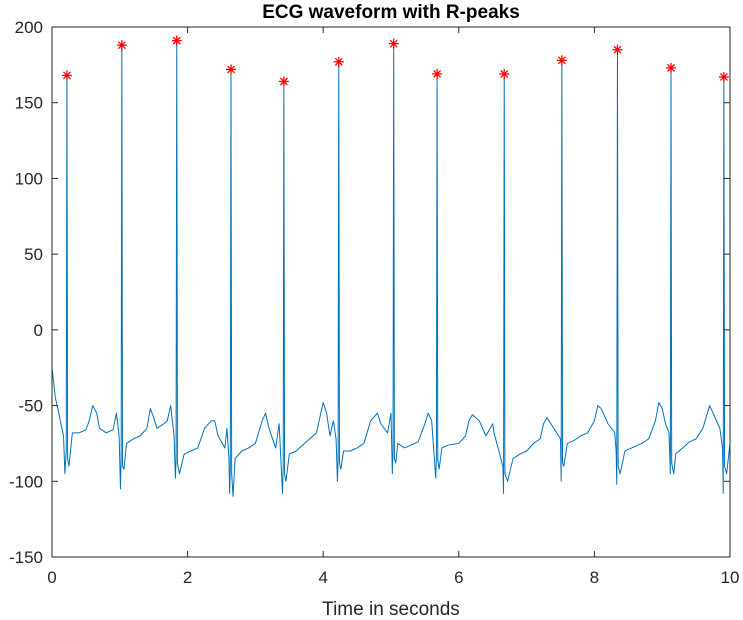  I want to click on y-tick-label: -50, so click(30, 406).